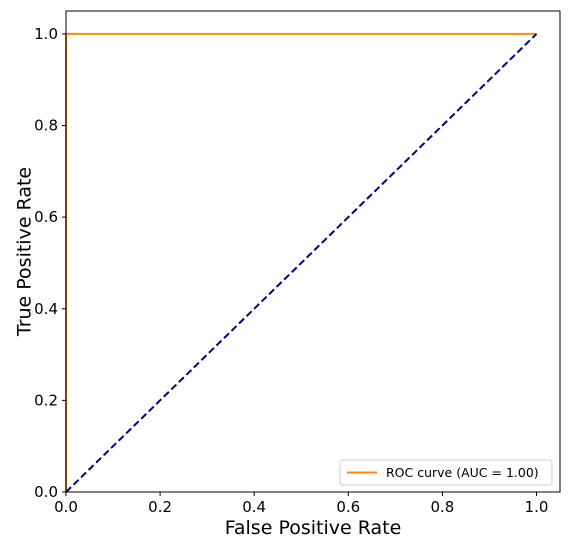 This screenshot has height=548, width=581. Describe the element at coordinates (66, 507) in the screenshot. I see `x-tick-label: 0.0` at that location.